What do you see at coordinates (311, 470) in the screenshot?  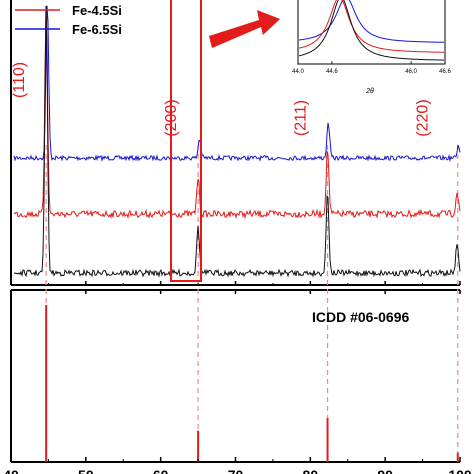 I see `x-tick-label: 80` at bounding box center [311, 470].